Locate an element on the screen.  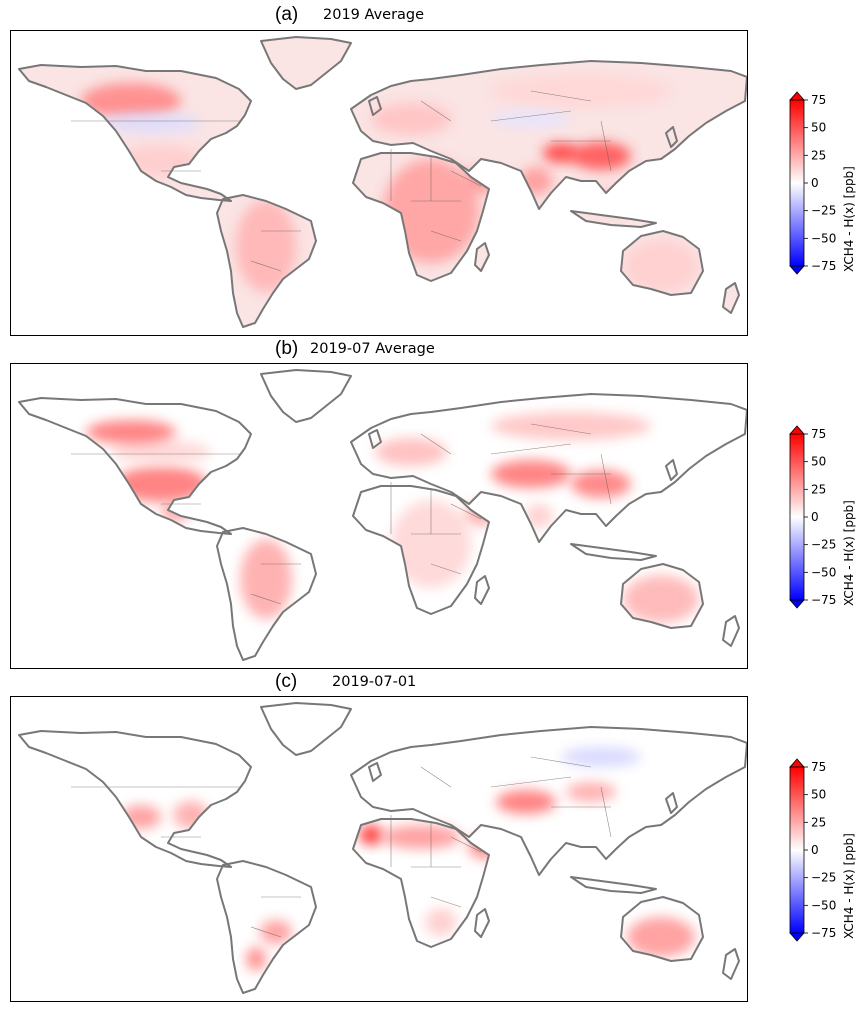
eurasia-coastline is located at coordinates (548, 801).